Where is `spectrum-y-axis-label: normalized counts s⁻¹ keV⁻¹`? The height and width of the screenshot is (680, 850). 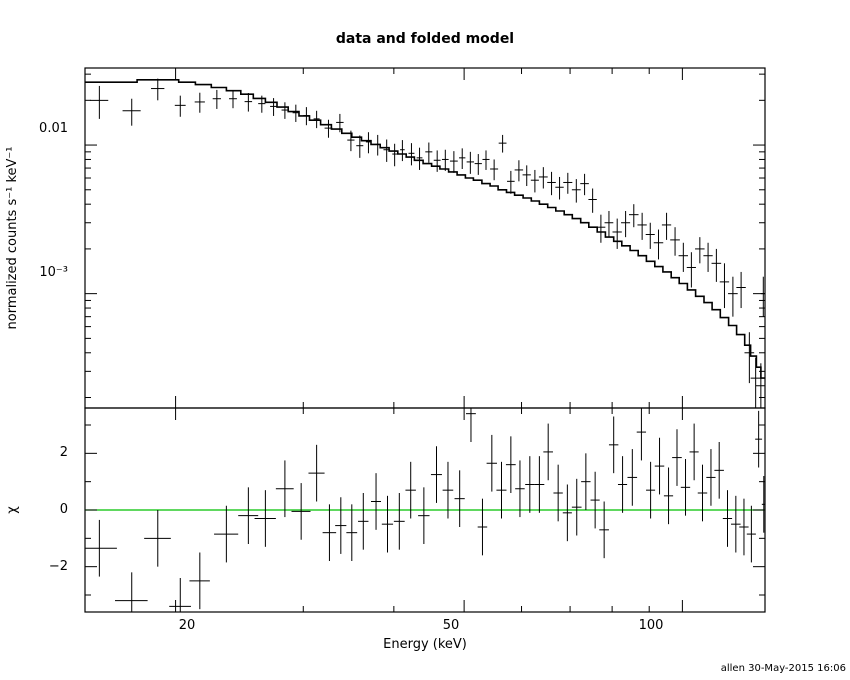 spectrum-y-axis-label: normalized counts s⁻¹ keV⁻¹ is located at coordinates (12, 238).